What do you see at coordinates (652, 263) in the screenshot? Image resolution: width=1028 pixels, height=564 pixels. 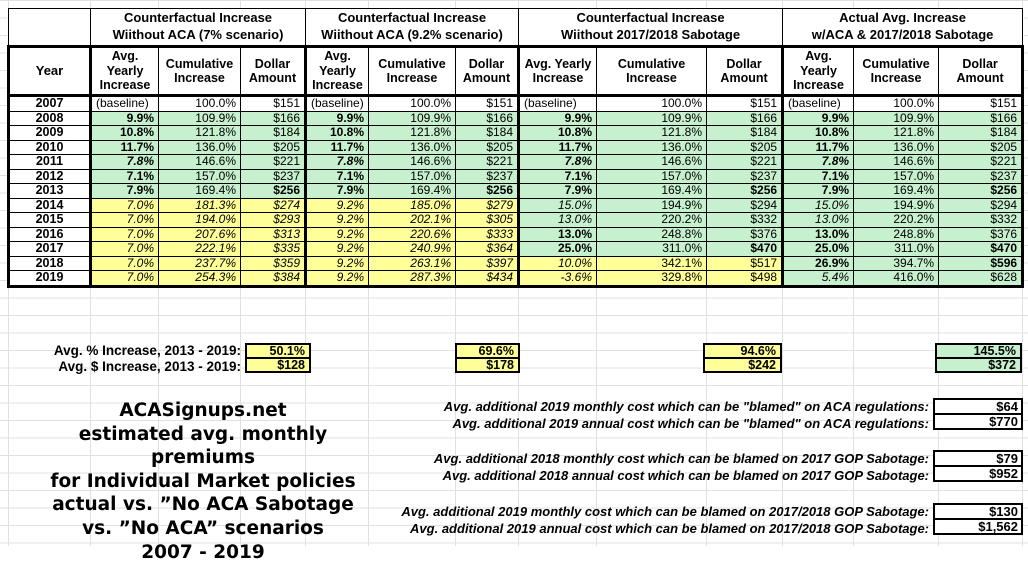 I see `value-cell: 342.1%` at bounding box center [652, 263].